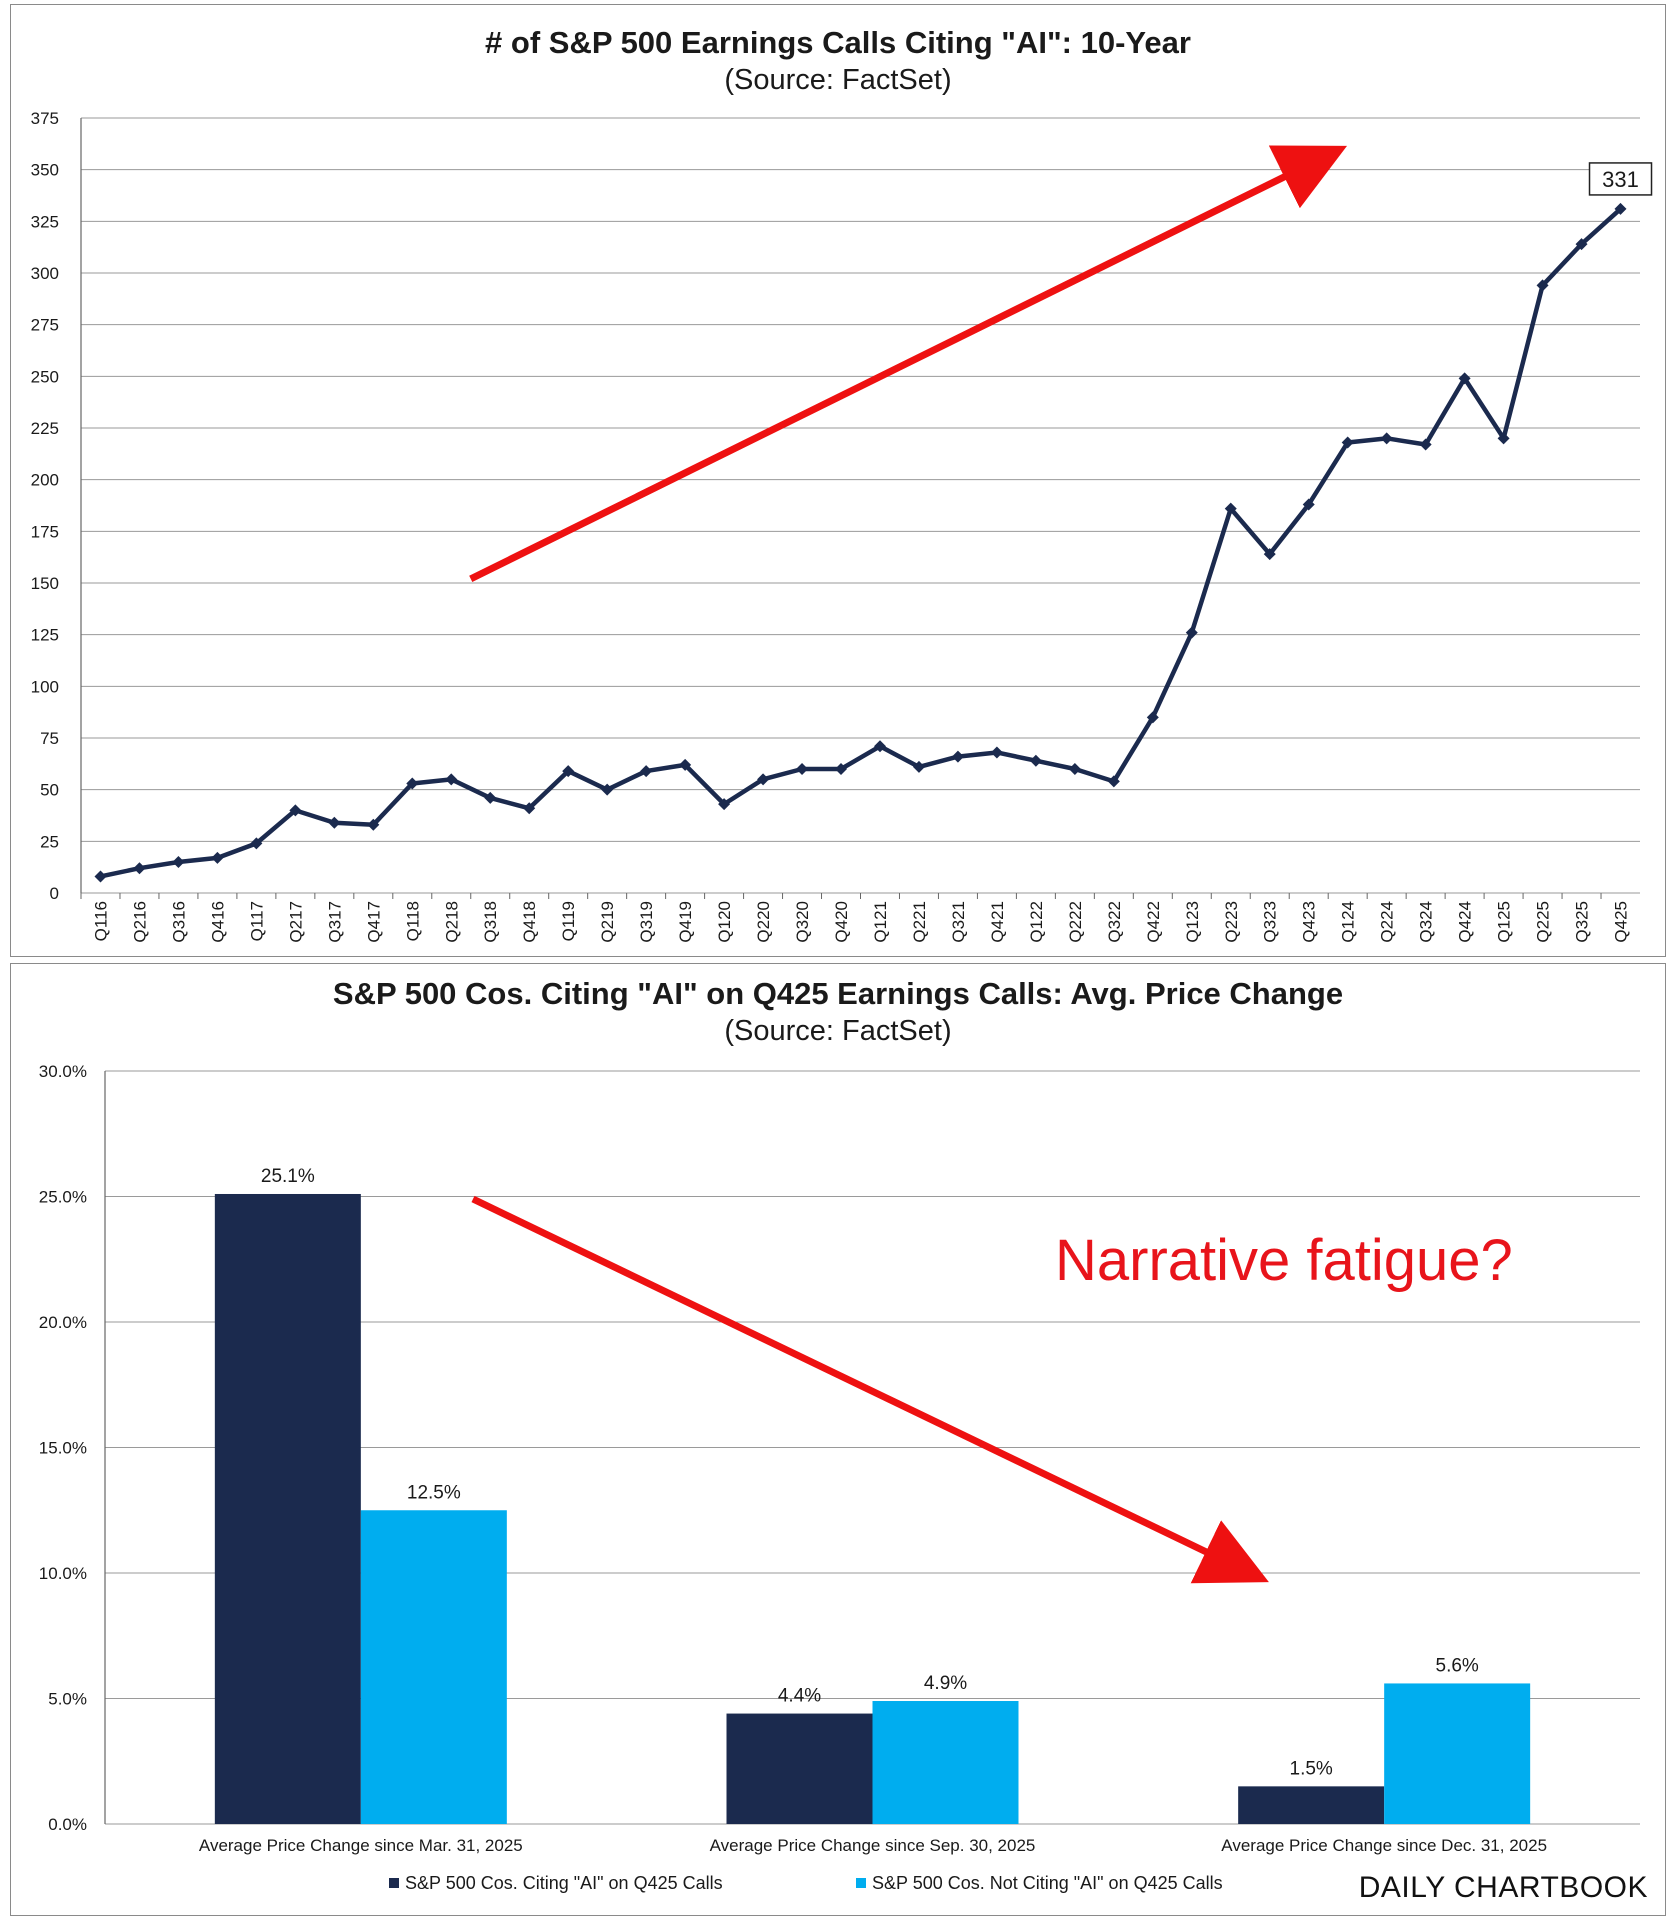  Describe the element at coordinates (45, 635) in the screenshot. I see `y-tick-label: 125` at that location.